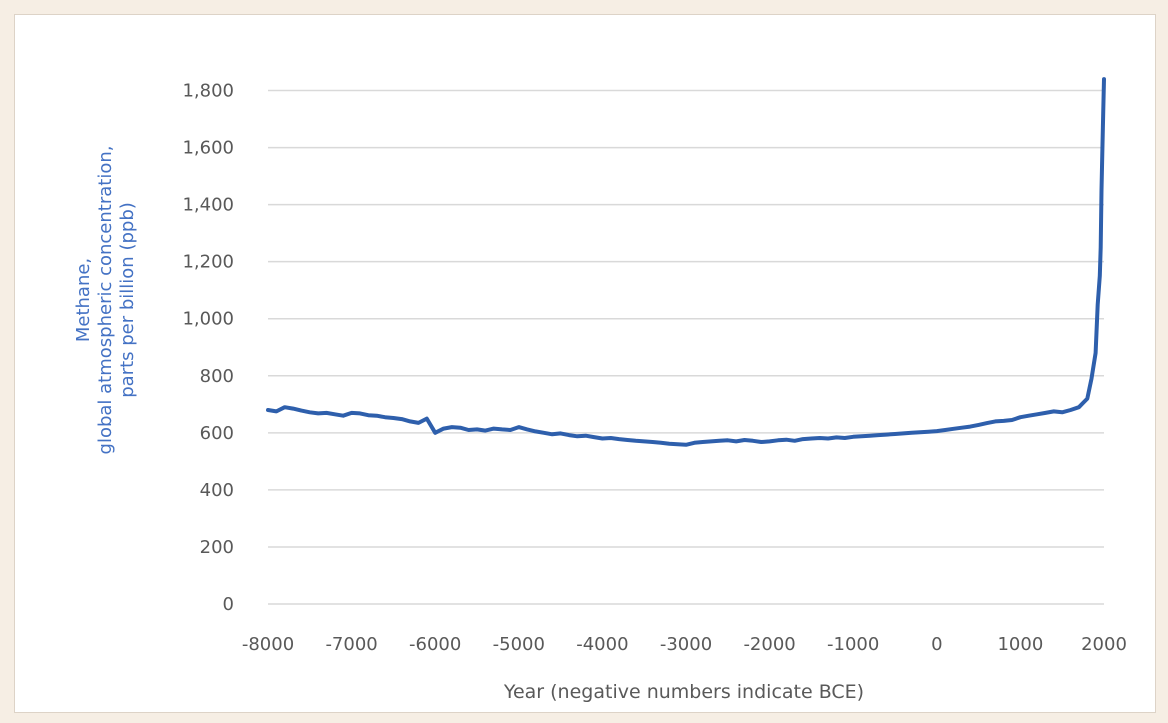 This screenshot has width=1168, height=723. What do you see at coordinates (435, 644) in the screenshot?
I see `x-tick-label: -6000` at bounding box center [435, 644].